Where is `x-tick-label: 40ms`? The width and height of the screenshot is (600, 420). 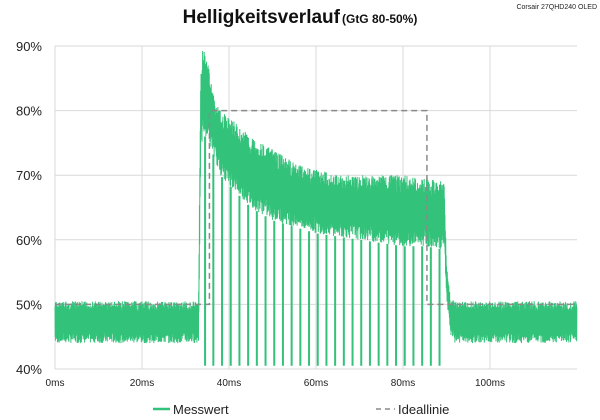 x-tick-label: 40ms is located at coordinates (229, 383).